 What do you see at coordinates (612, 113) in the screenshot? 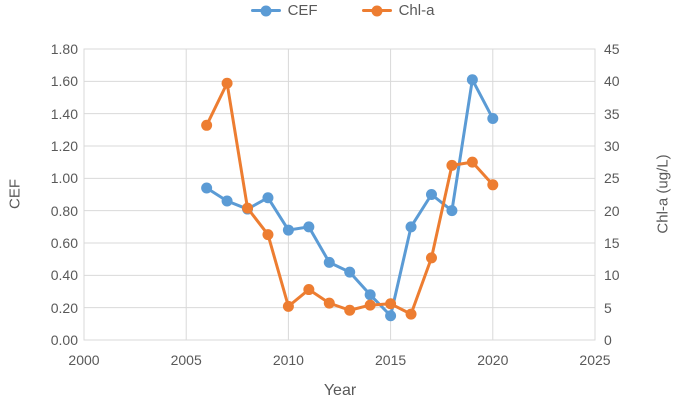
I see `y-axis-right-tick-label: 35` at bounding box center [612, 113].